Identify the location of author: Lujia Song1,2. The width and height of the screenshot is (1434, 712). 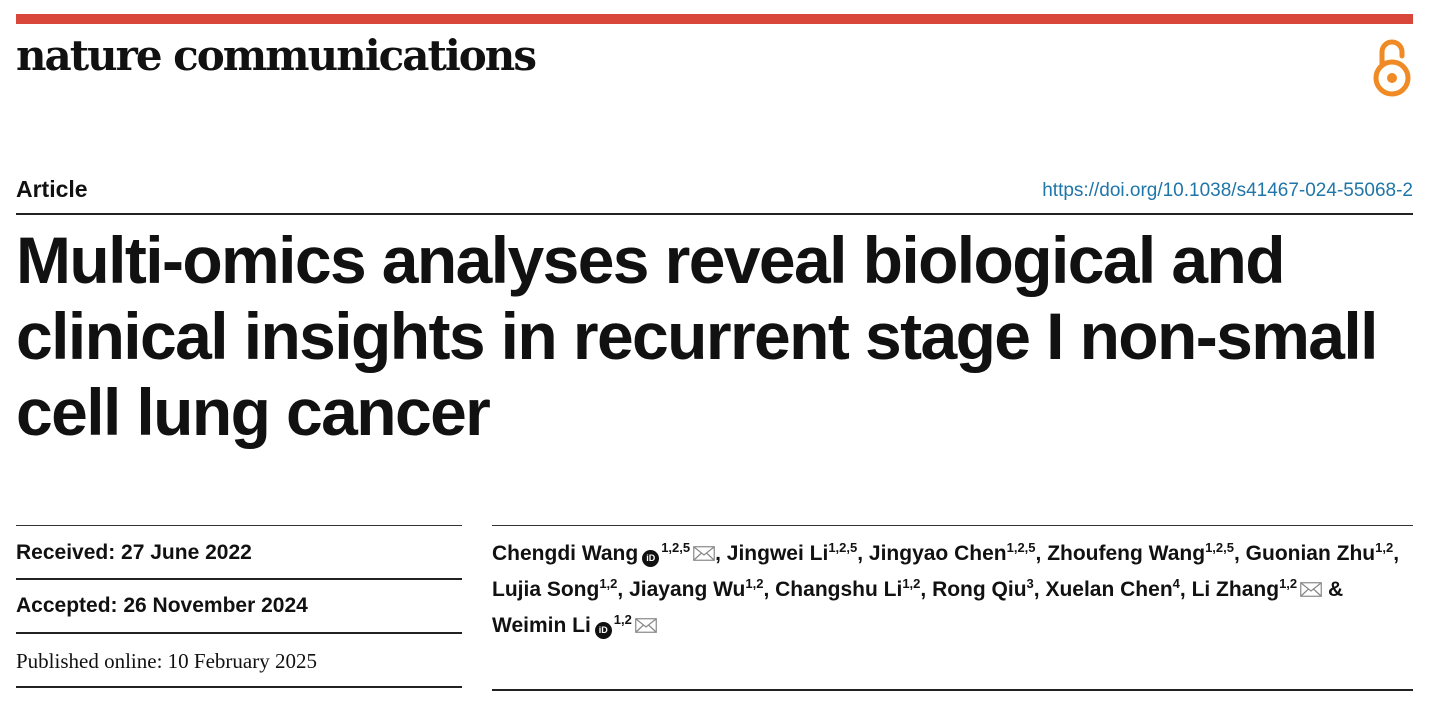
(555, 588).